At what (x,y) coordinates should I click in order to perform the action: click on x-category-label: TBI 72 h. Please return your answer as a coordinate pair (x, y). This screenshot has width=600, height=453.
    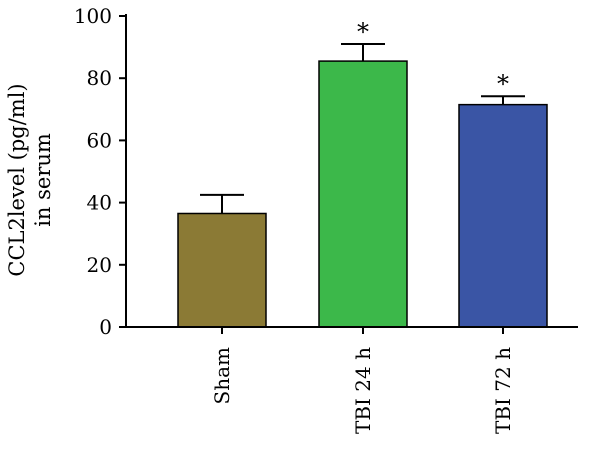
    Looking at the image, I should click on (503, 390).